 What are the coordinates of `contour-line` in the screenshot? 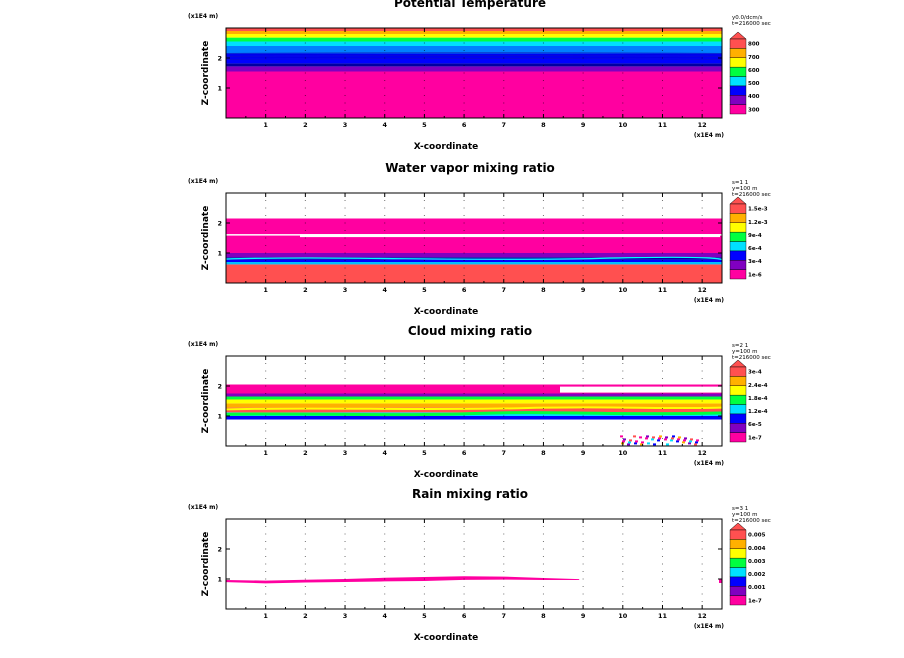 It's located at (474, 57).